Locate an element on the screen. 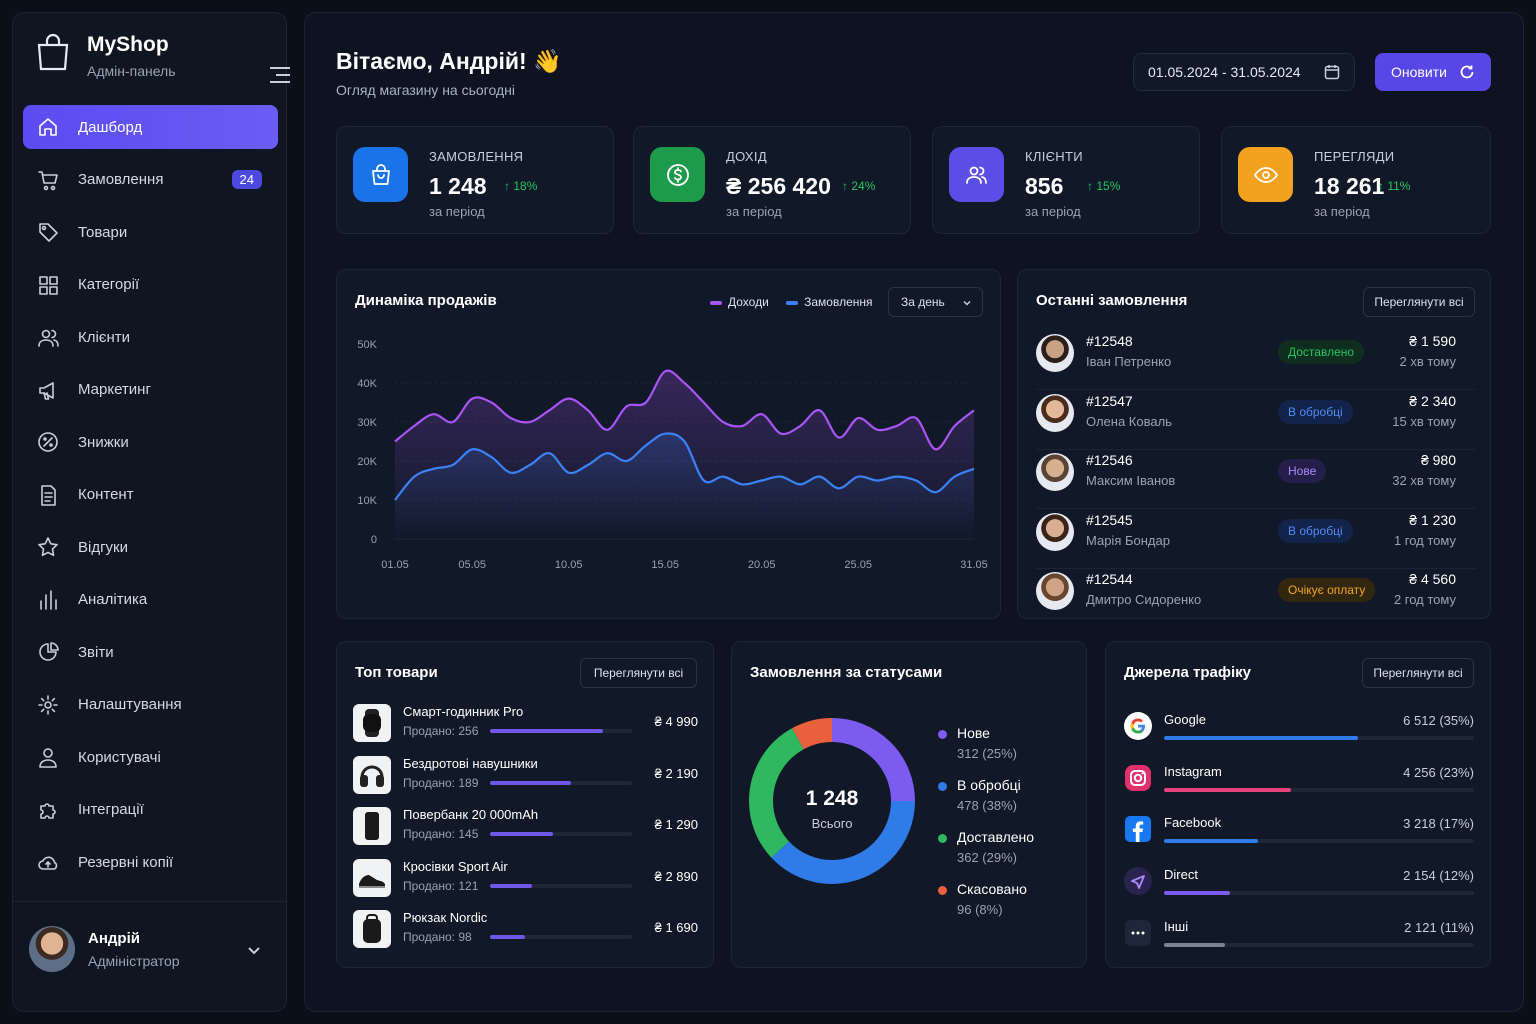 This screenshot has height=1024, width=1536. sidebar-item-users: Клієнти is located at coordinates (150, 337).